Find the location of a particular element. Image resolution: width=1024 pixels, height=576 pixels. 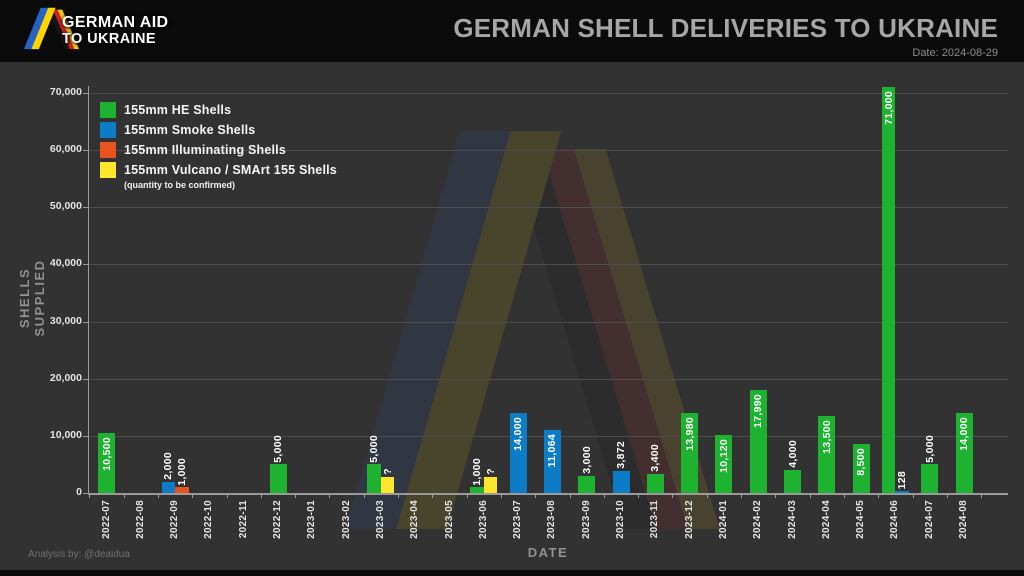

bar-value-label: 10,500 is located at coordinates (106, 454).